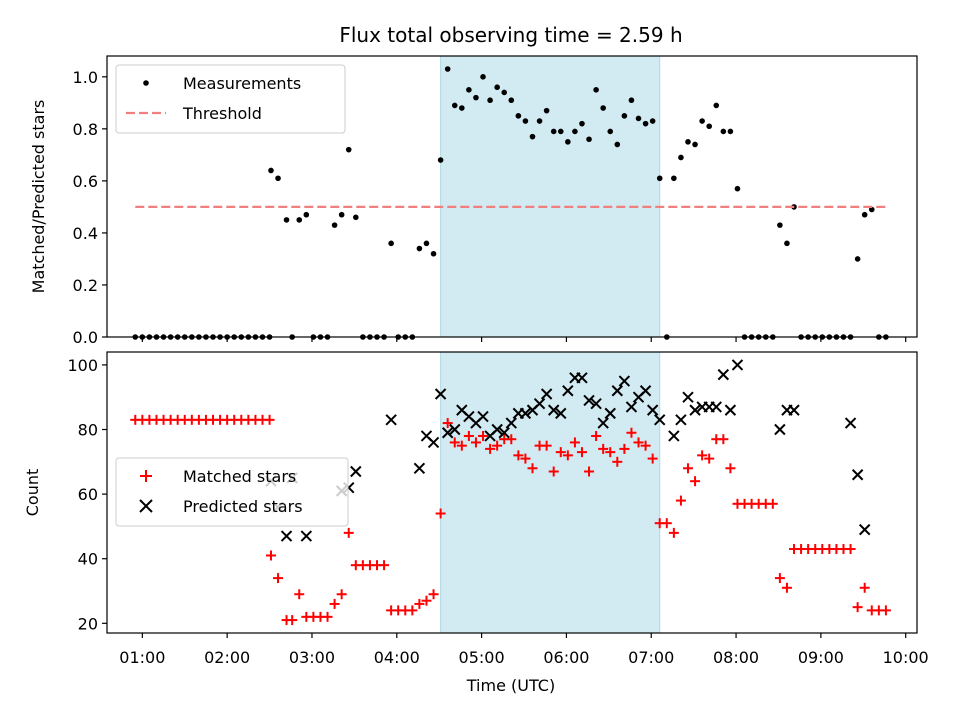 Image resolution: width=960 pixels, height=720 pixels. Describe the element at coordinates (222, 83) in the screenshot. I see `legend-entry: Measurements` at that location.